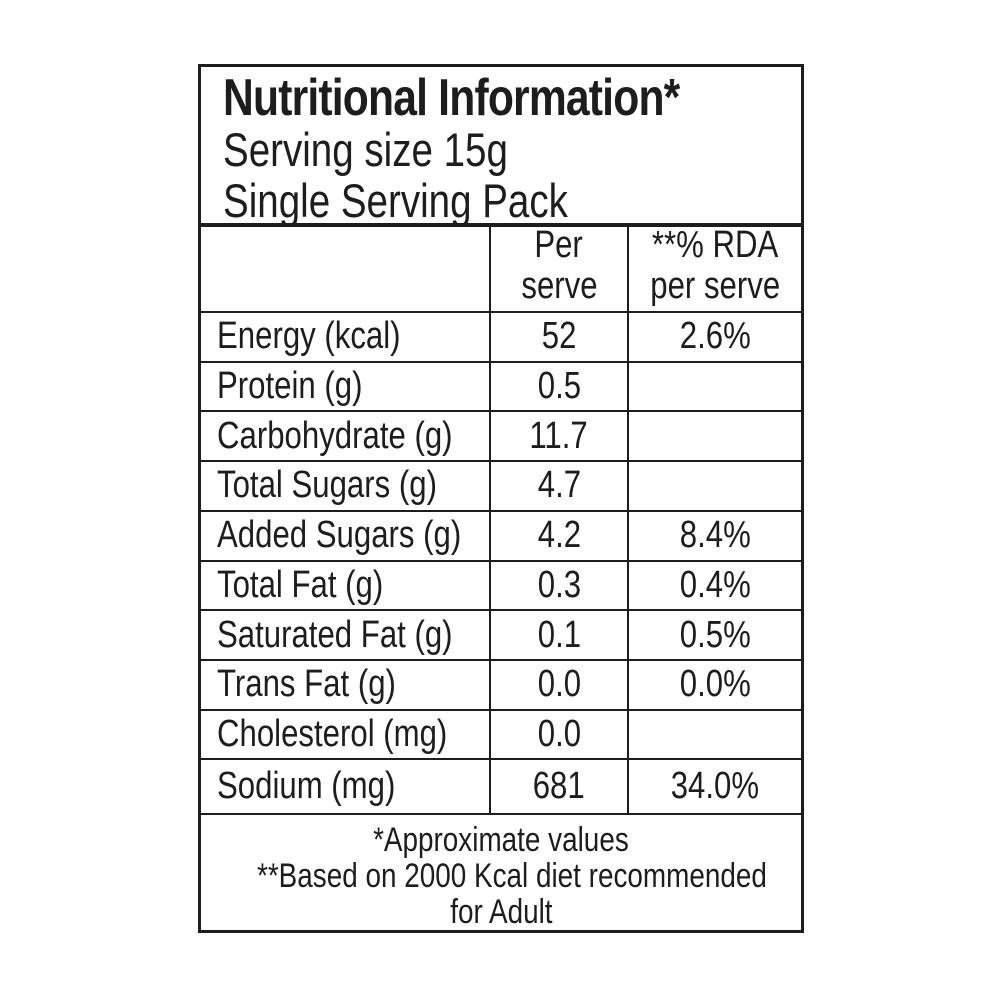 This screenshot has width=1000, height=1000. Describe the element at coordinates (395, 200) in the screenshot. I see `pack-type-text: Single Serving Pack` at that location.